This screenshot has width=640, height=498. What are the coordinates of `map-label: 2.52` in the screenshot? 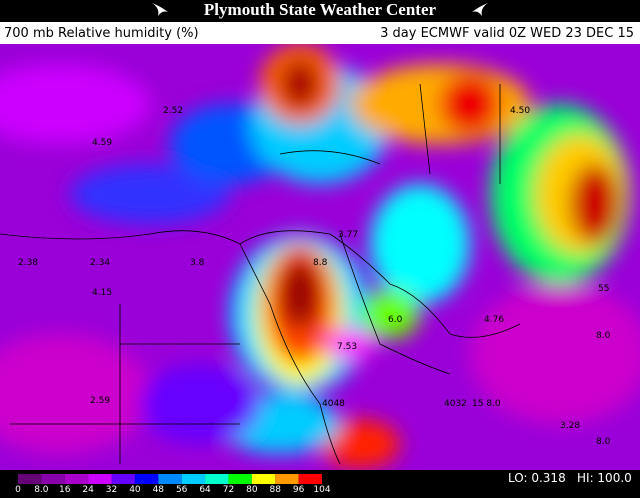 It's located at (173, 111).